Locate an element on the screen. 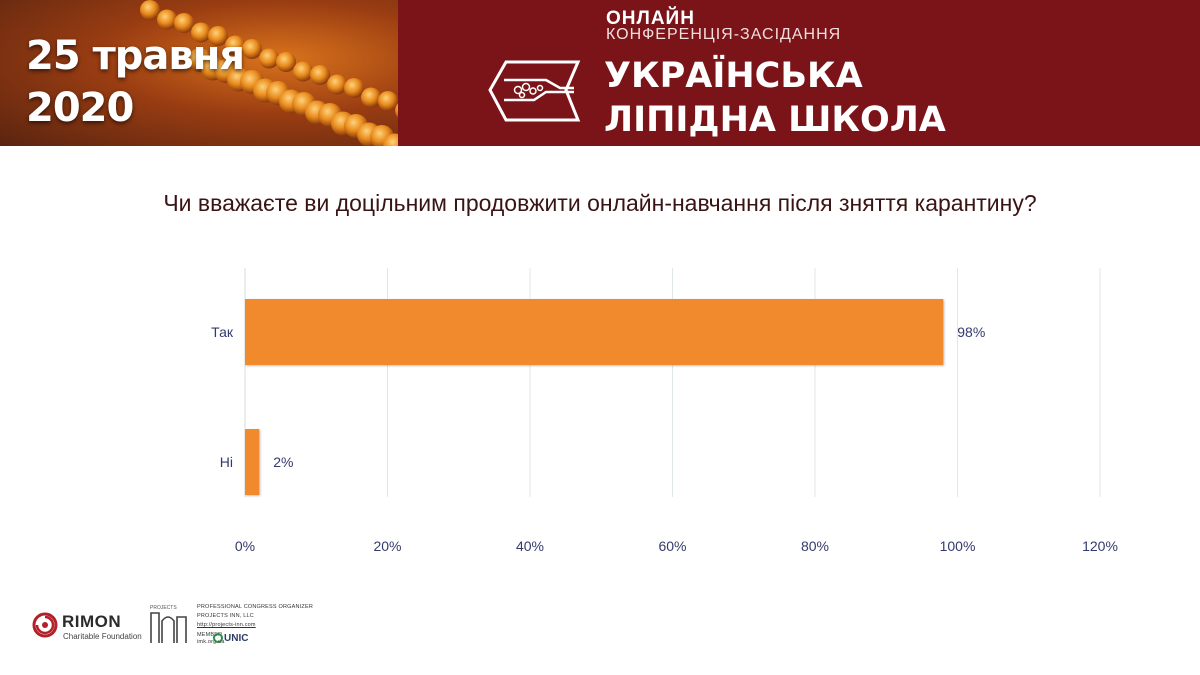 This screenshot has height=675, width=1200. category-label: Ні is located at coordinates (226, 462).